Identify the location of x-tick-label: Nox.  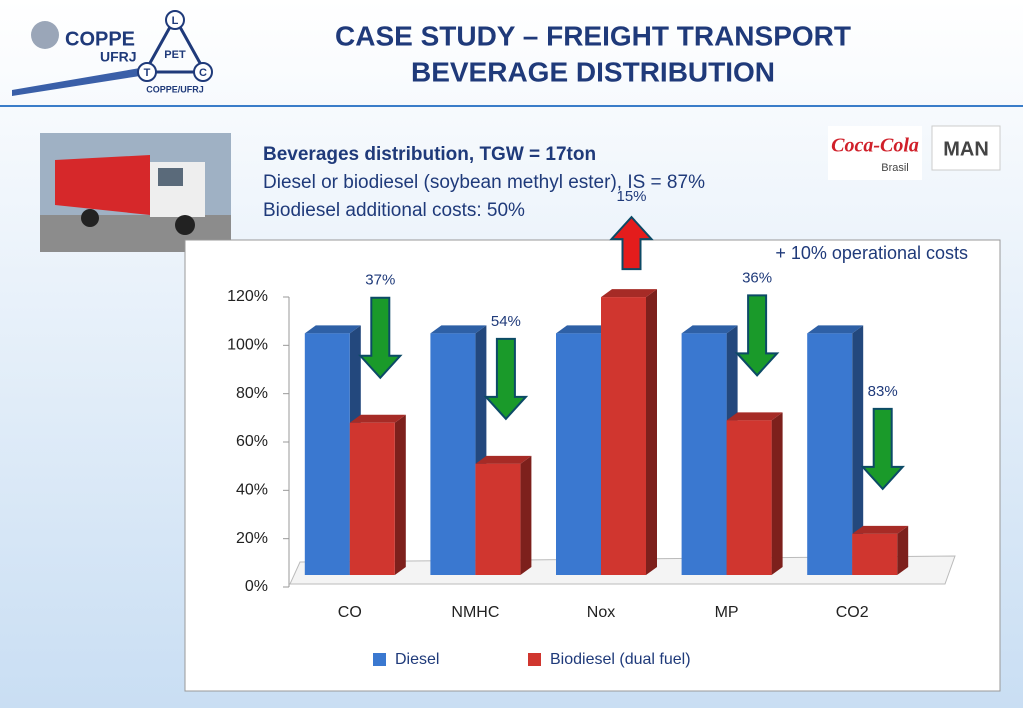
(601, 612).